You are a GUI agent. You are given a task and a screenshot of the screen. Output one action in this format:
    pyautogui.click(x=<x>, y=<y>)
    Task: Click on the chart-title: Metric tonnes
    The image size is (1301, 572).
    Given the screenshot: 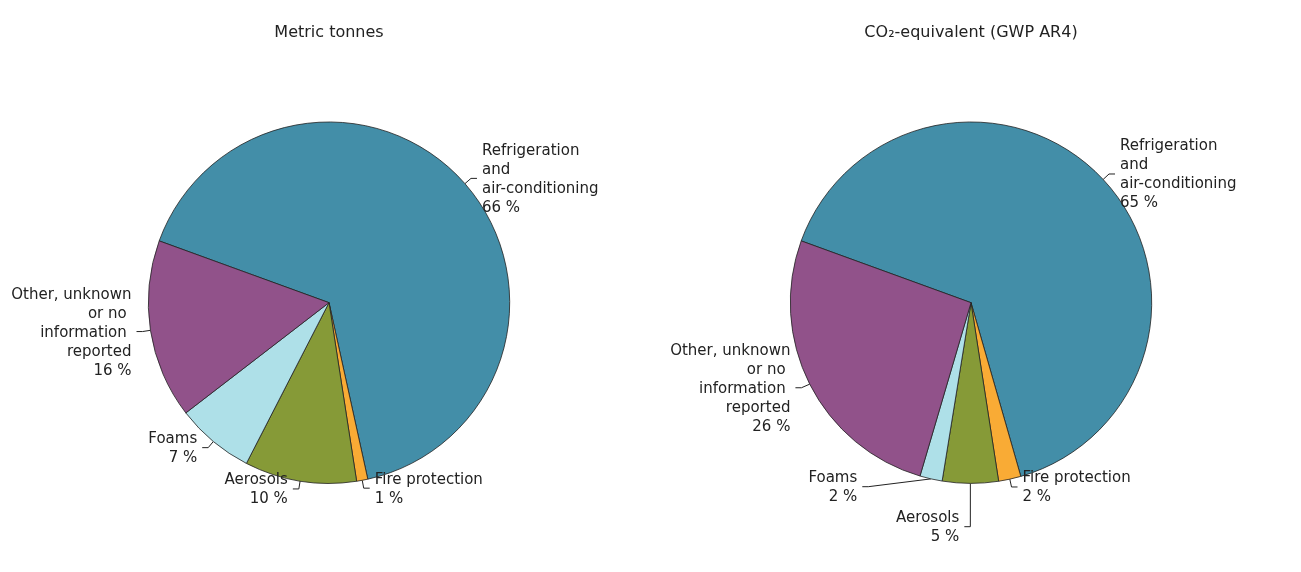 What is the action you would take?
    pyautogui.click(x=329, y=31)
    